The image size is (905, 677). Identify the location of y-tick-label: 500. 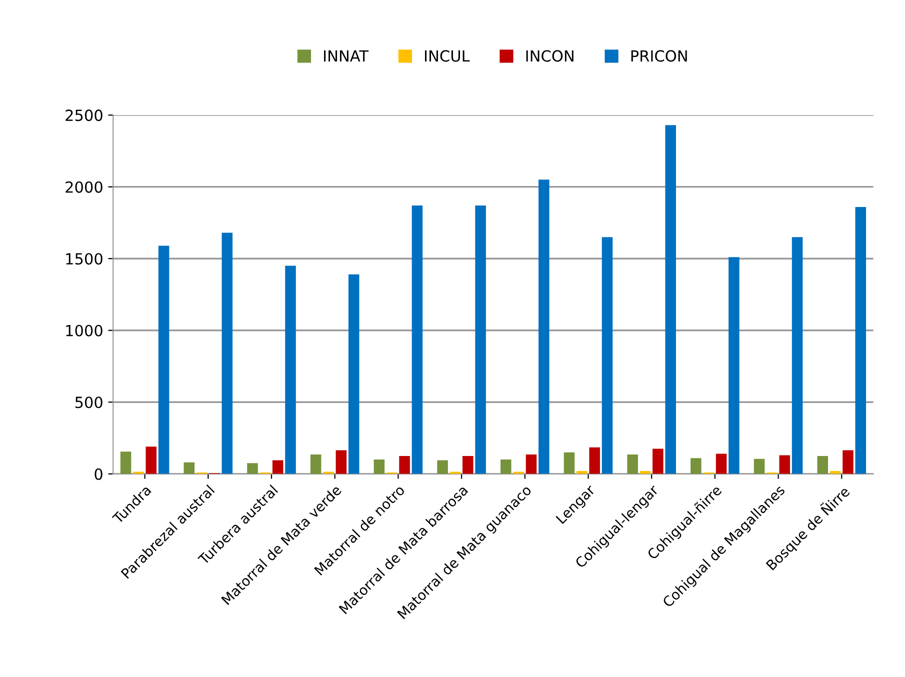
(88, 402).